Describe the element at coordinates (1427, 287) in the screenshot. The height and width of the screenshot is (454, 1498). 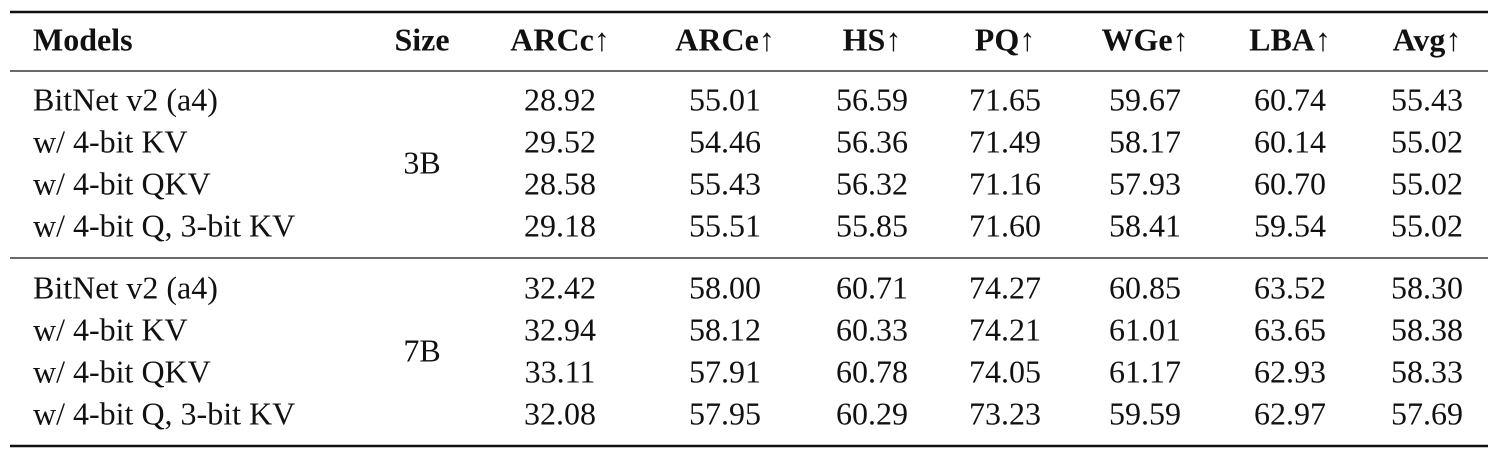
I see `score-cell: 58.30` at that location.